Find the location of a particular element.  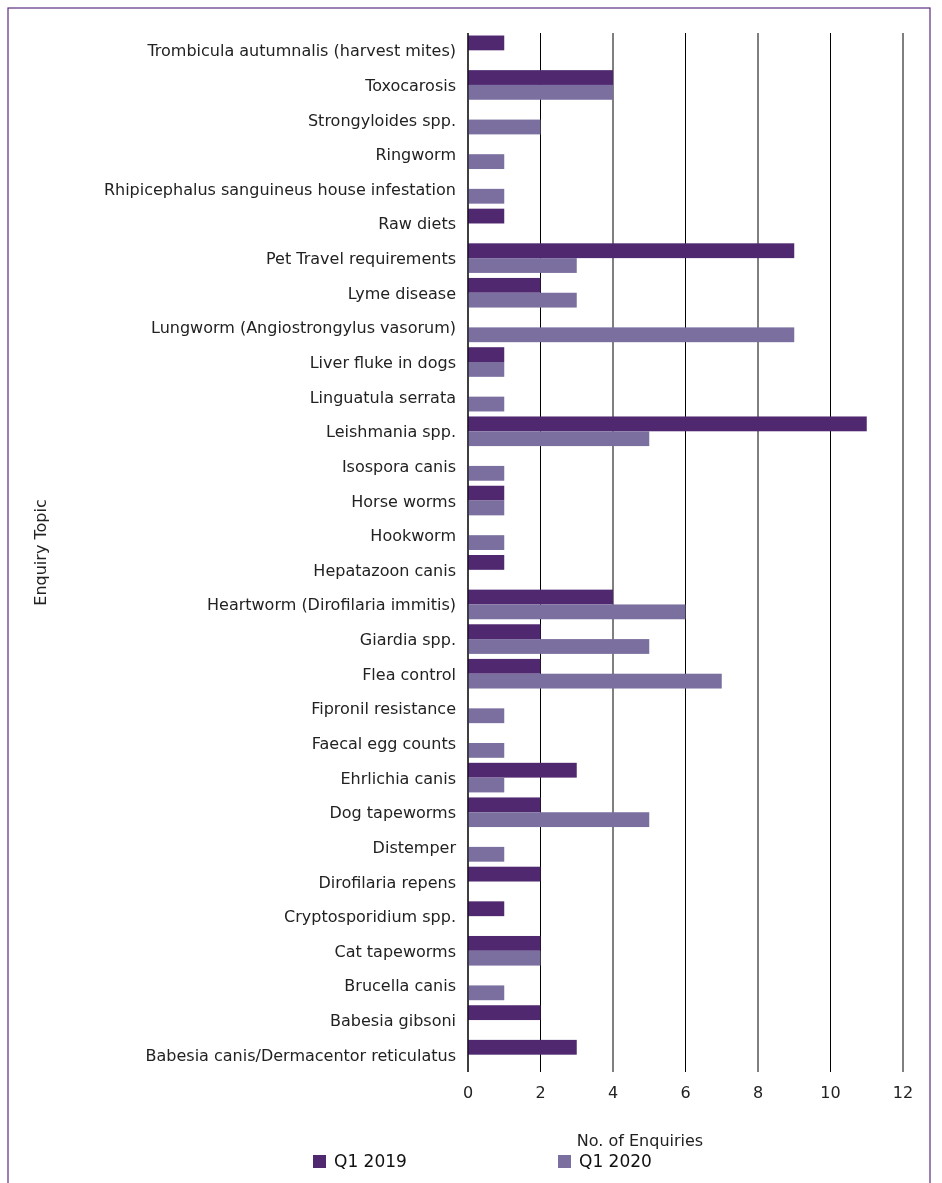

y-tick-label: Lyme disease is located at coordinates (401, 293).